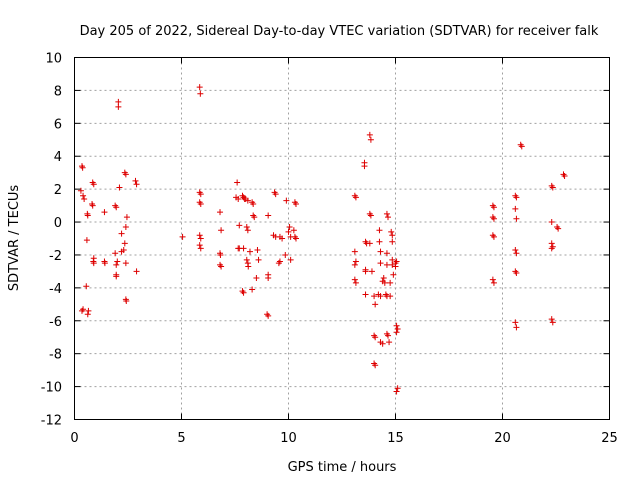 Image resolution: width=640 pixels, height=480 pixels. I want to click on x-tick-label: 20, so click(502, 438).